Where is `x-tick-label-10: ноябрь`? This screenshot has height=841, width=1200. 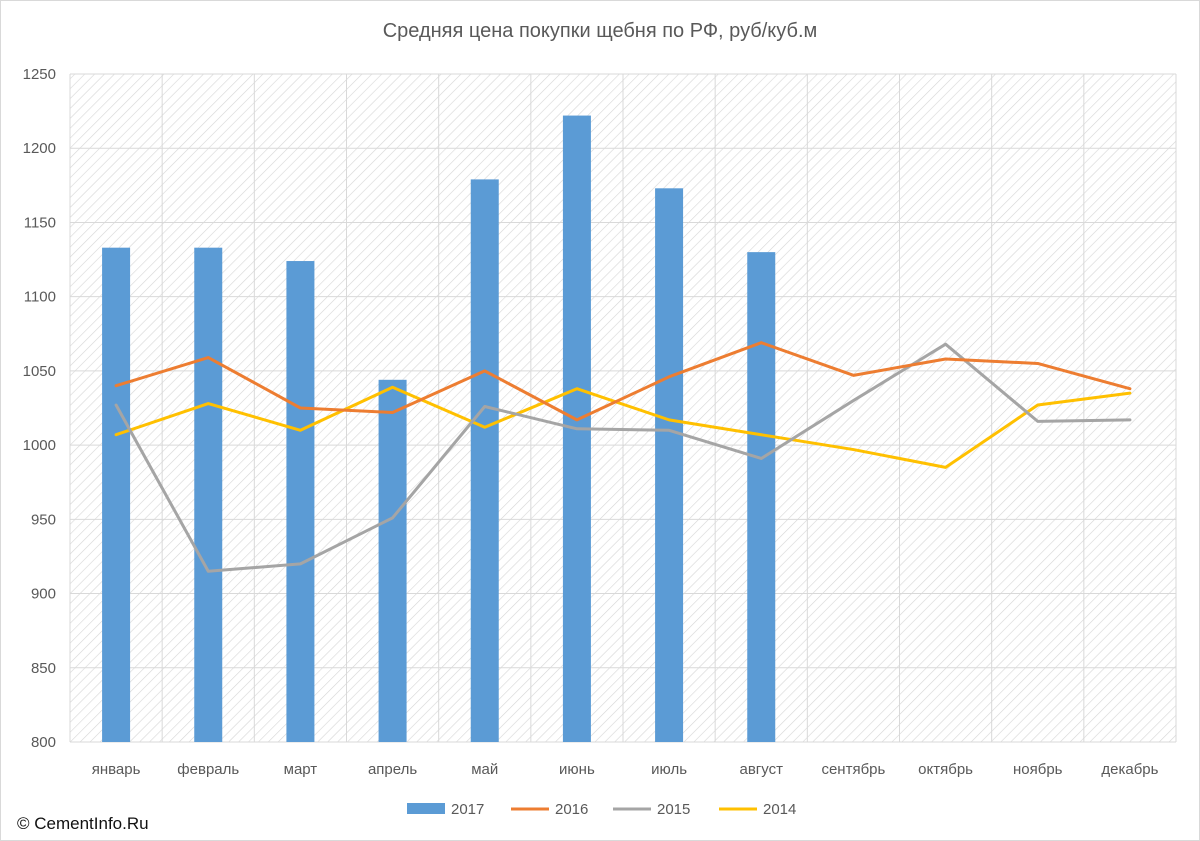 x-tick-label-10: ноябрь is located at coordinates (1038, 769).